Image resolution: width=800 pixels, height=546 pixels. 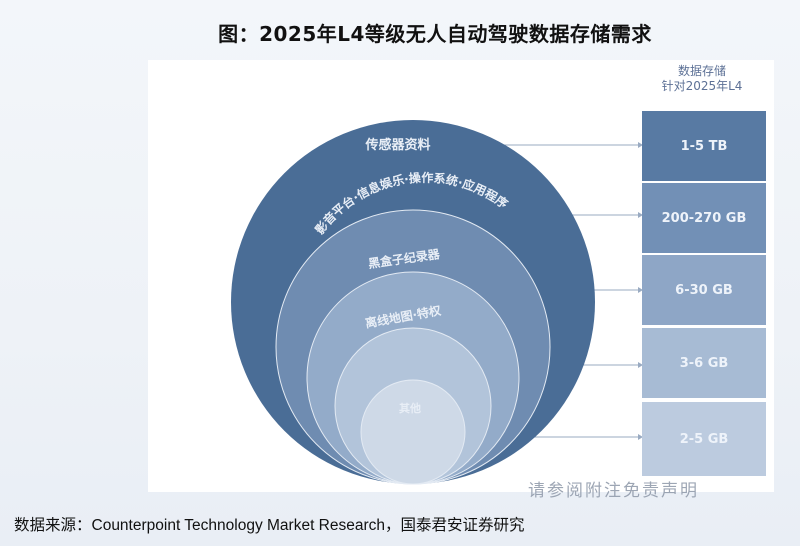 What do you see at coordinates (613, 491) in the screenshot?
I see `disclaimer-watermark: 请参阅附注免责声明` at bounding box center [613, 491].